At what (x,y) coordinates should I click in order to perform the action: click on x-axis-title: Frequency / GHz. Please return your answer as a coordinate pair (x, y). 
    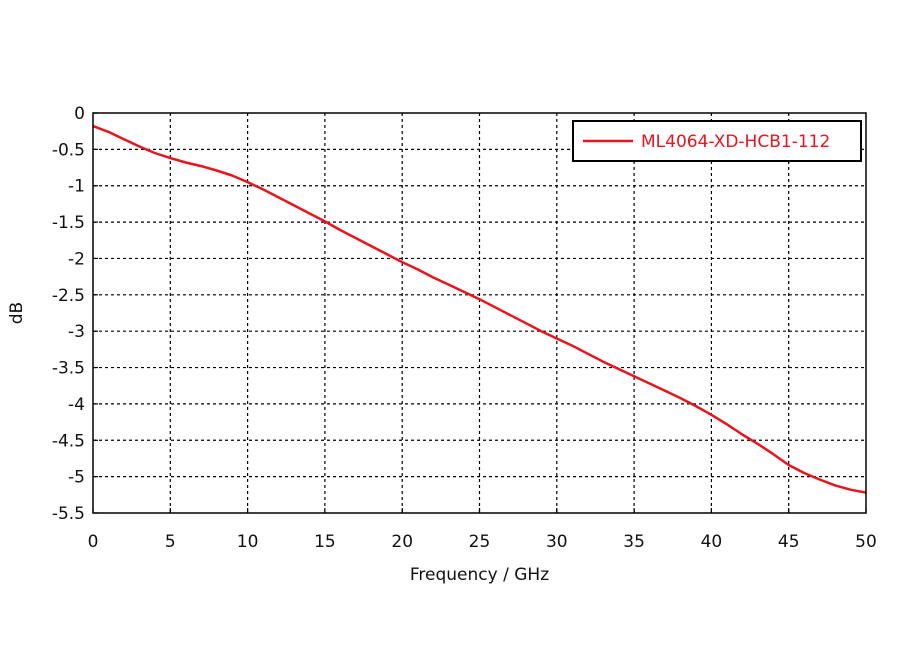
    Looking at the image, I should click on (479, 575).